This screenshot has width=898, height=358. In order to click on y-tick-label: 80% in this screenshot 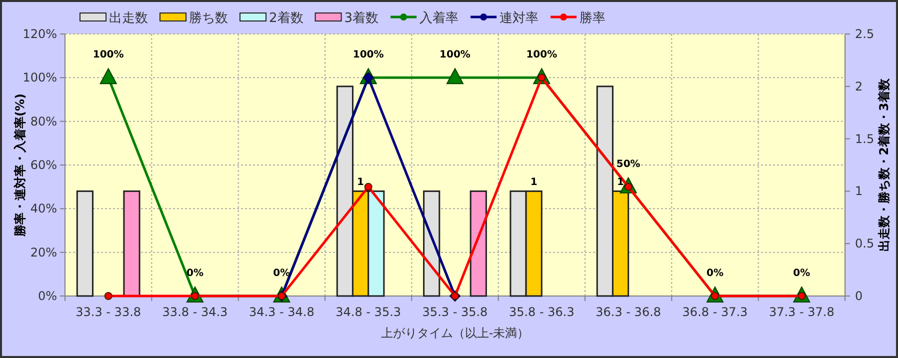, I will do `click(43, 121)`.